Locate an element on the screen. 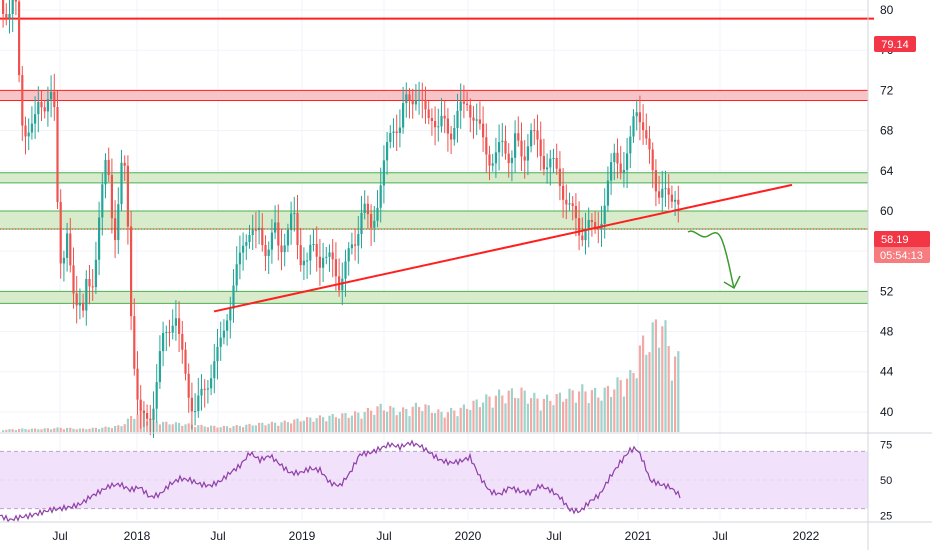 The image size is (932, 550). price-tick-label: 52 is located at coordinates (887, 291).